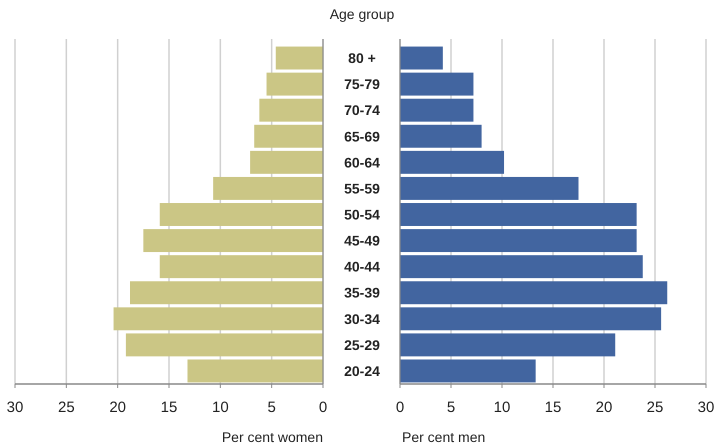  I want to click on y-tick-label: 70-74, so click(362, 110).